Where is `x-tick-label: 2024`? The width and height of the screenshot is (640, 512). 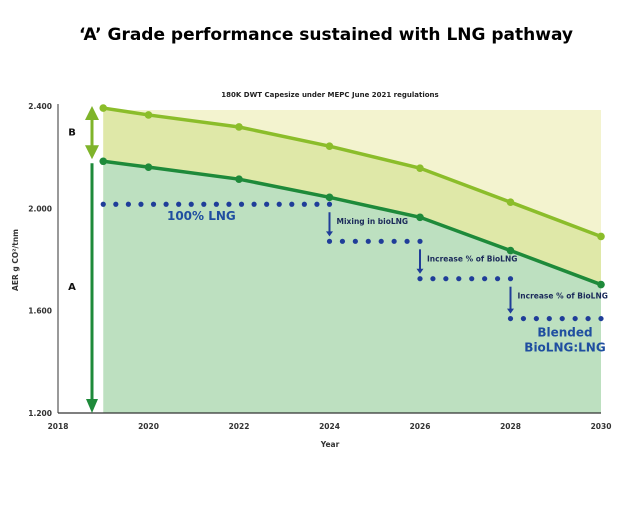
x-tick-label: 2024 is located at coordinates (329, 426).